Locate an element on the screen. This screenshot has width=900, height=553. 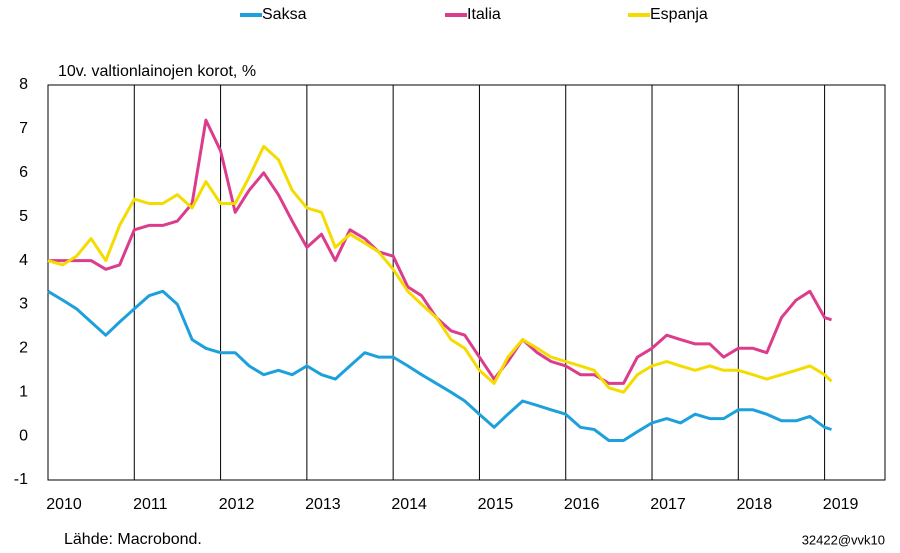
y-tick-label: 3 is located at coordinates (23, 304).